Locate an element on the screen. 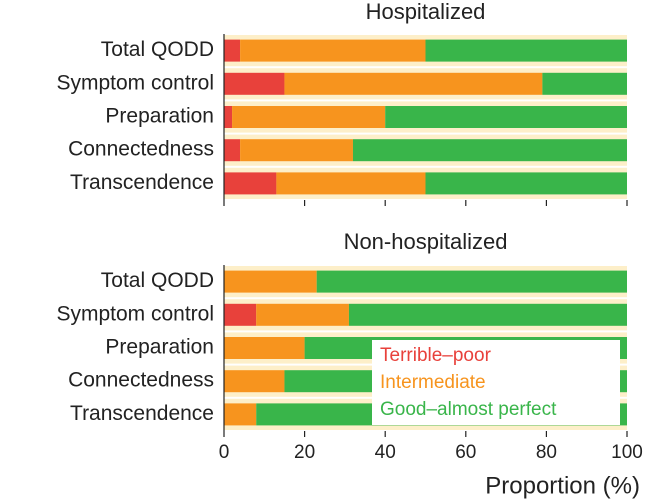 This screenshot has height=502, width=647. legend-entry: Good–almost perfect is located at coordinates (468, 409).